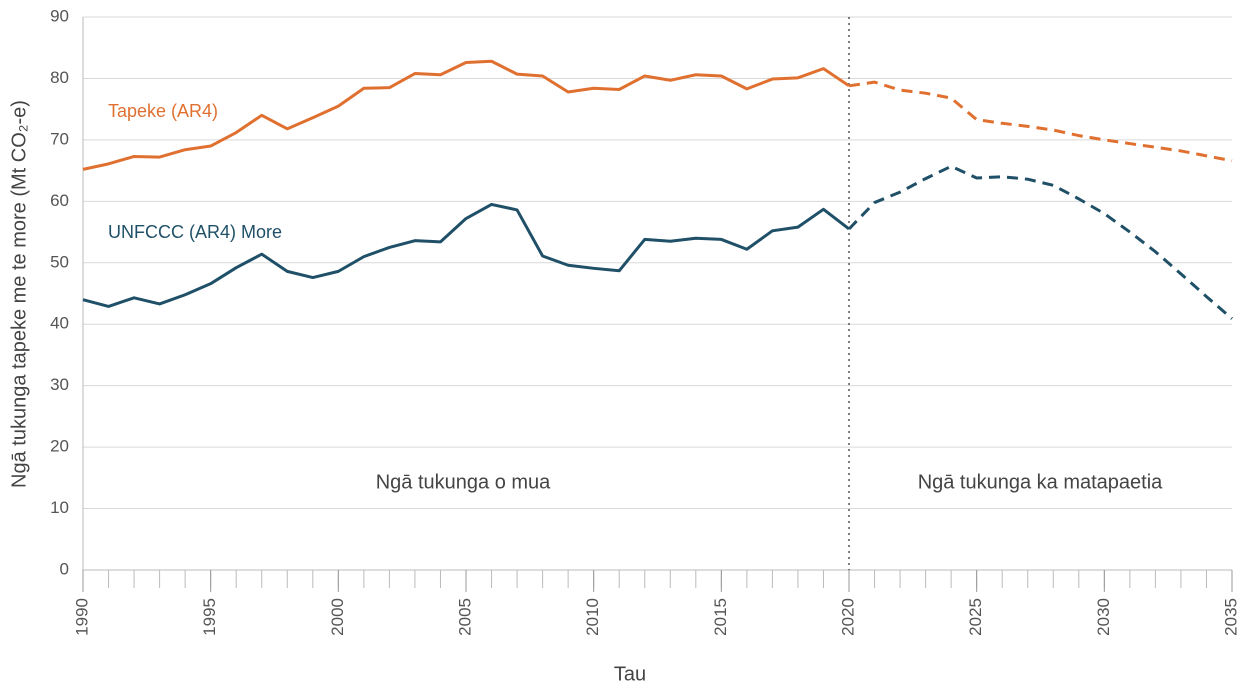 This screenshot has width=1244, height=686. I want to click on x-tick-label: 1995, so click(209, 617).